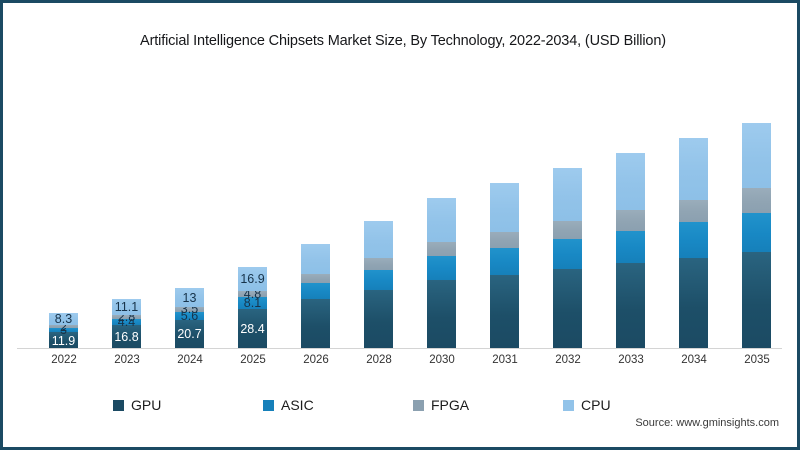  What do you see at coordinates (505, 360) in the screenshot?
I see `x-tick-2031: 2031` at bounding box center [505, 360].